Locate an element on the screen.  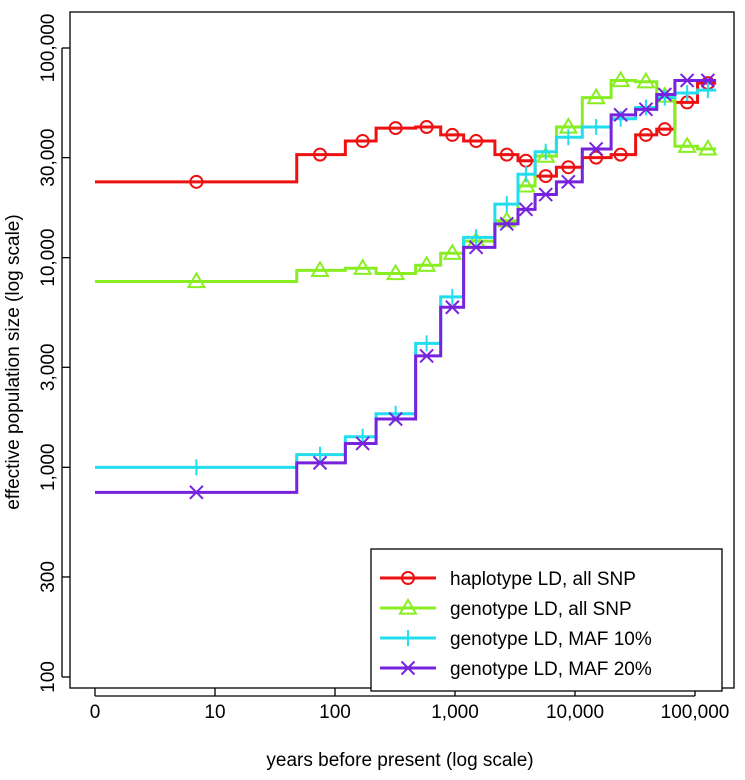
legend-entry: genotype LD, MAF 10% is located at coordinates (516, 639).